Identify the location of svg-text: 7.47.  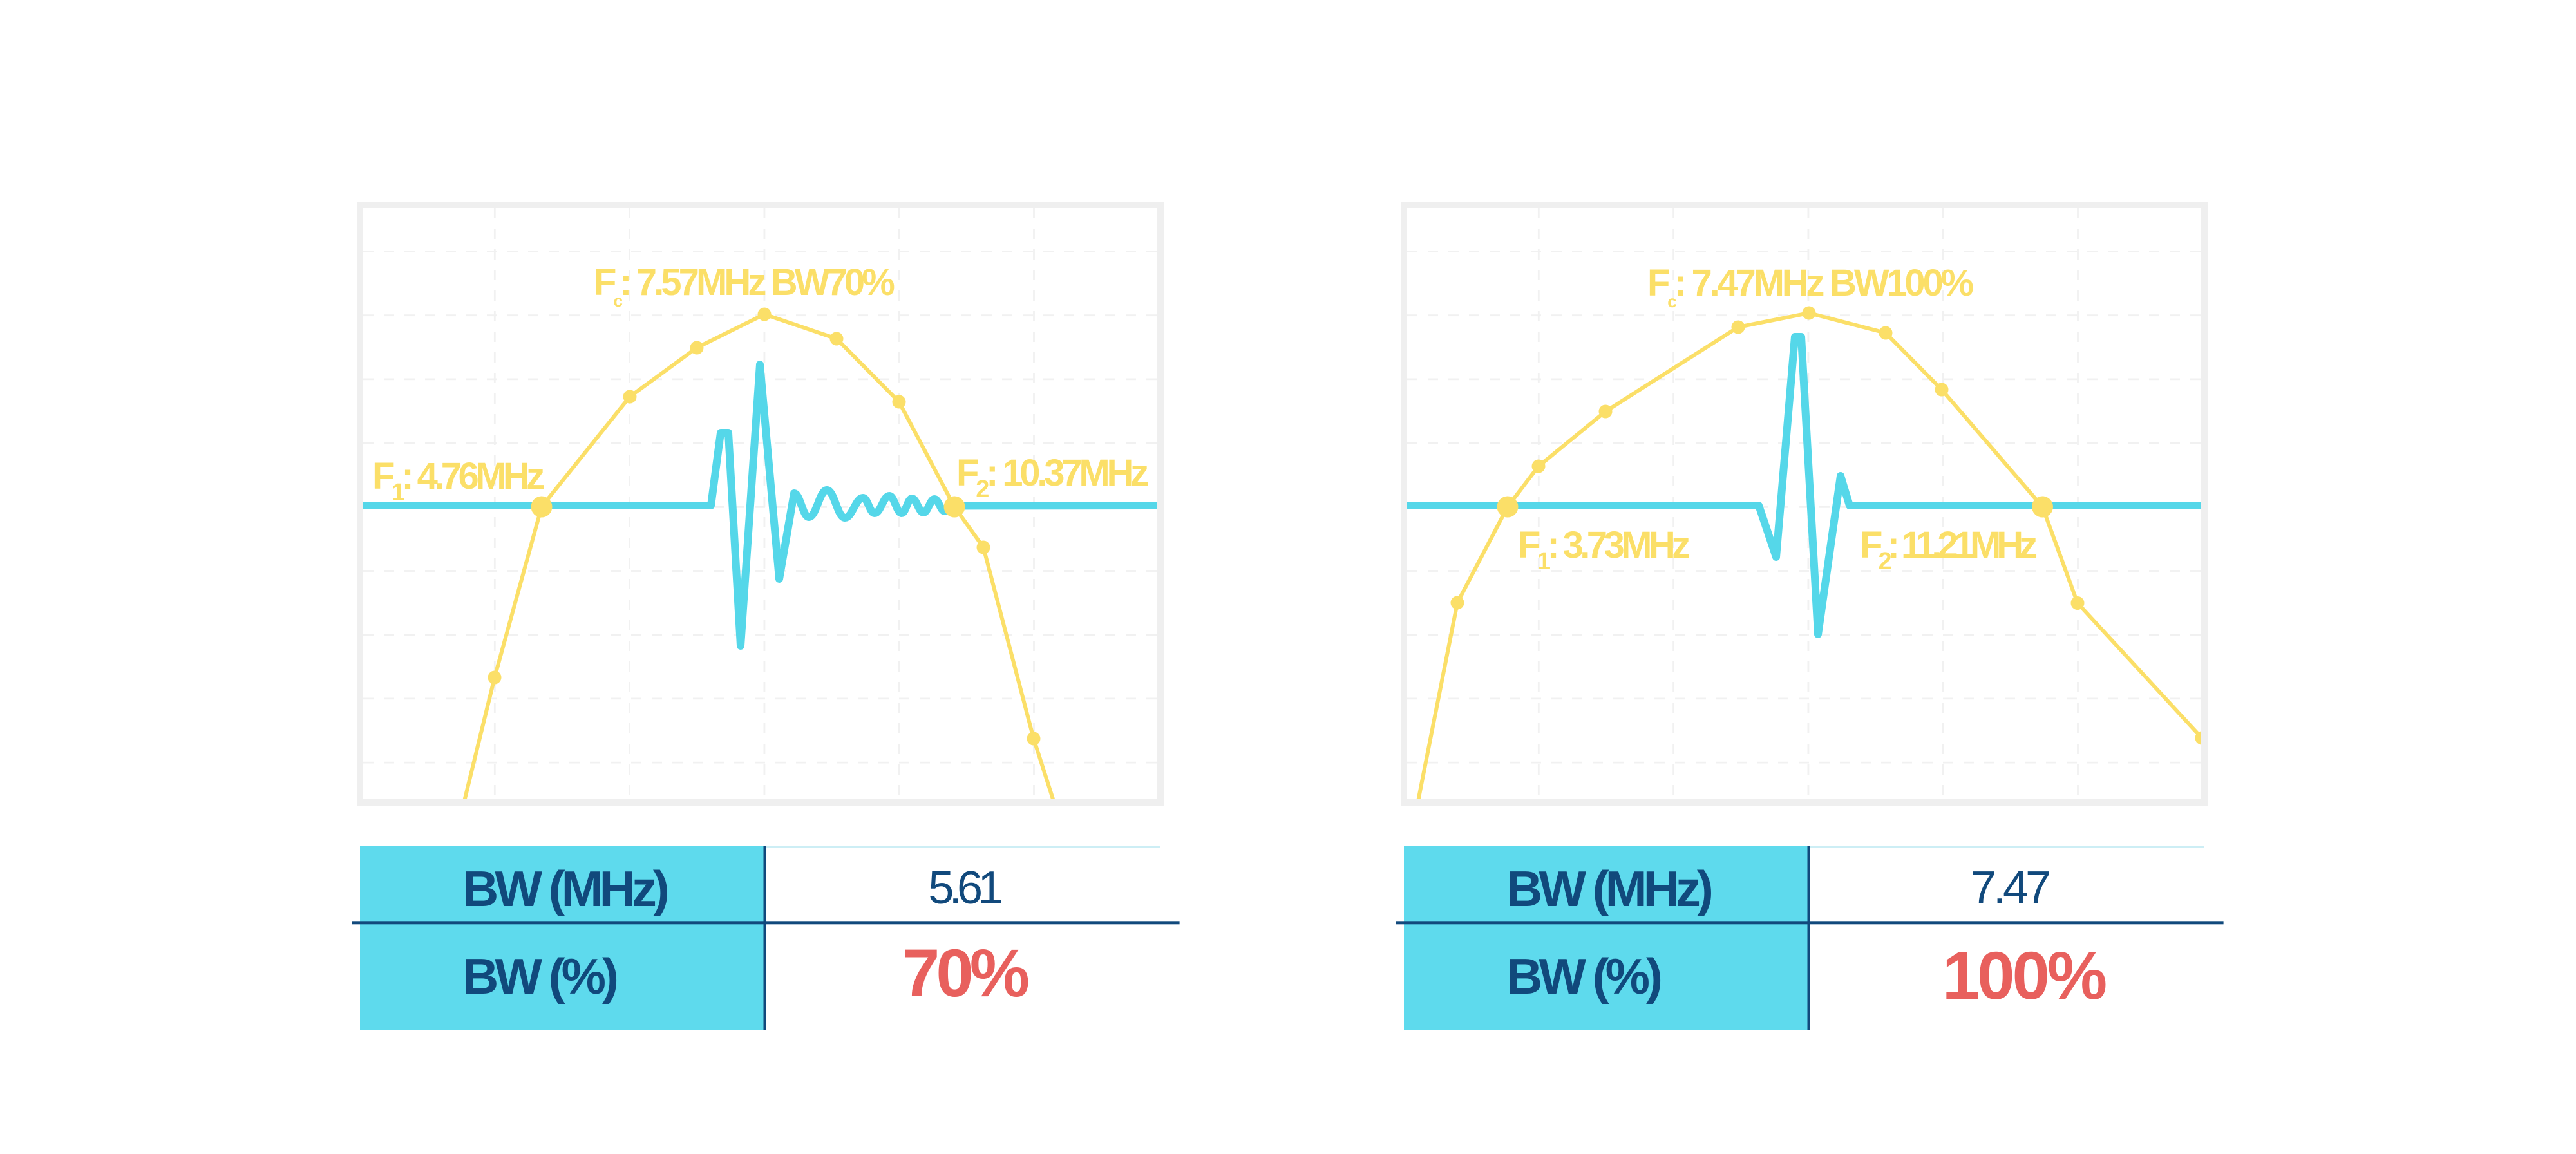
(2010, 888).